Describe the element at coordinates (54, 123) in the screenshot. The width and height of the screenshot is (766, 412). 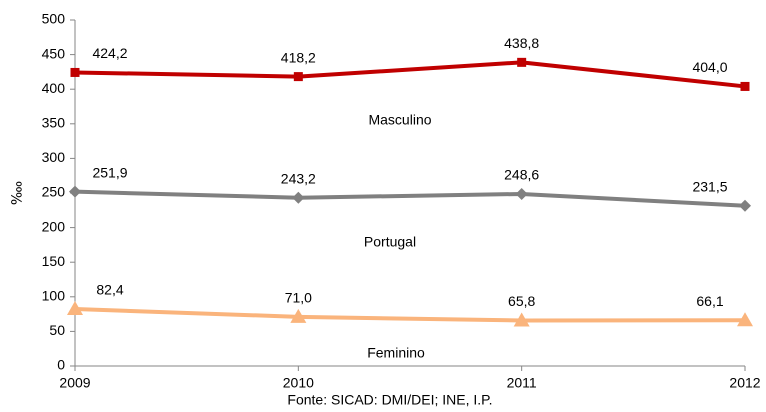
I see `y-tick-label: 350` at that location.